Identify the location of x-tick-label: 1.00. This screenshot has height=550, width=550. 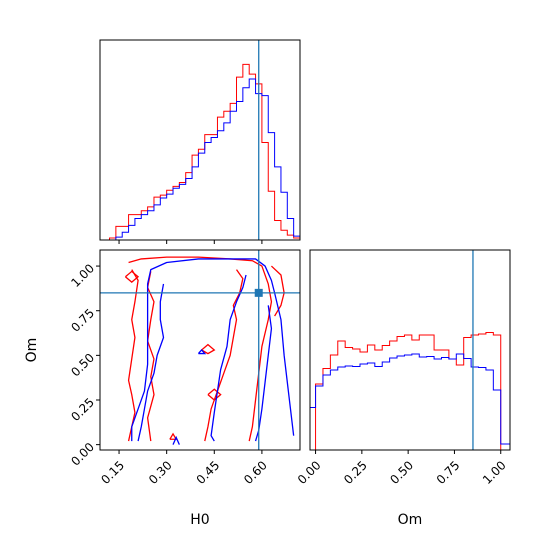
(494, 472).